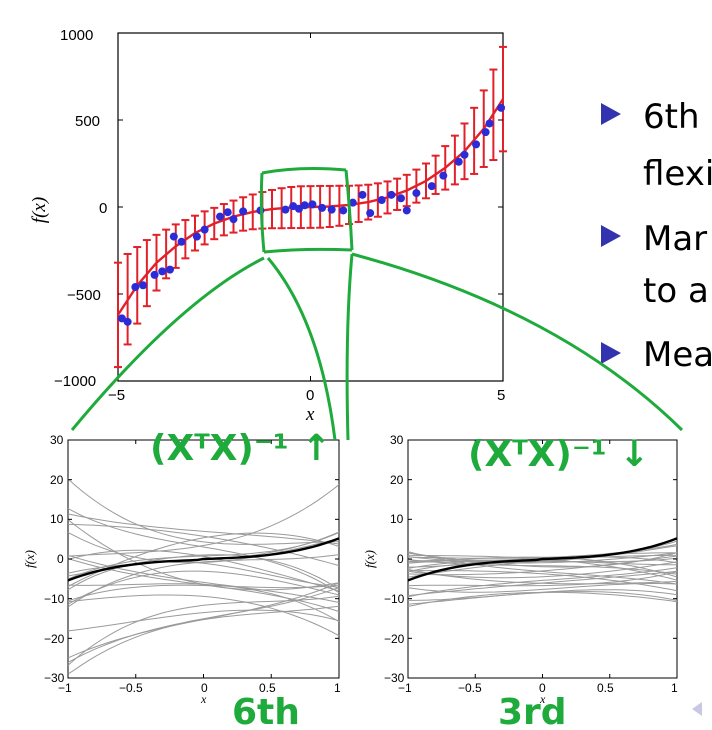 The width and height of the screenshot is (712, 730). Describe the element at coordinates (310, 395) in the screenshot. I see `main-xtick-0: 0` at that location.